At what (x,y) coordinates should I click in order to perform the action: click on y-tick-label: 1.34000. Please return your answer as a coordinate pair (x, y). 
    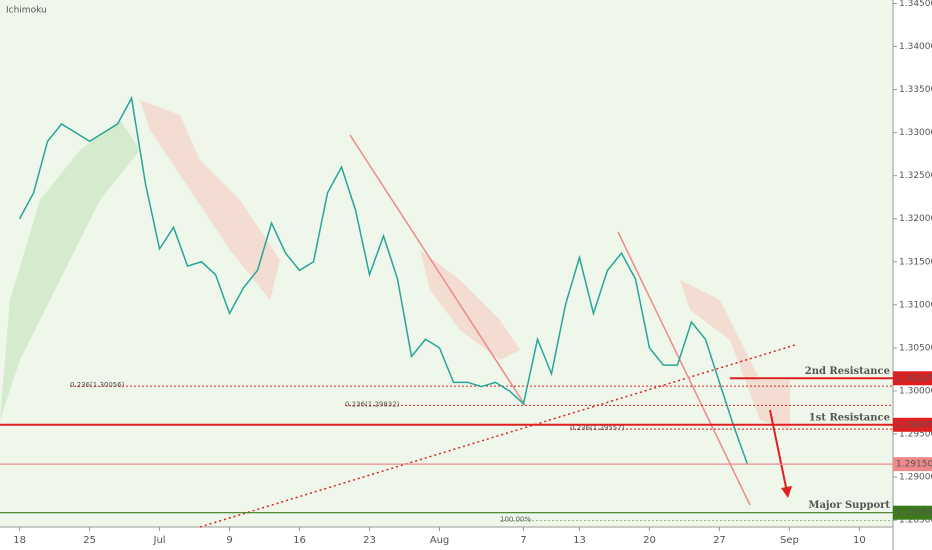
    Looking at the image, I should click on (915, 47).